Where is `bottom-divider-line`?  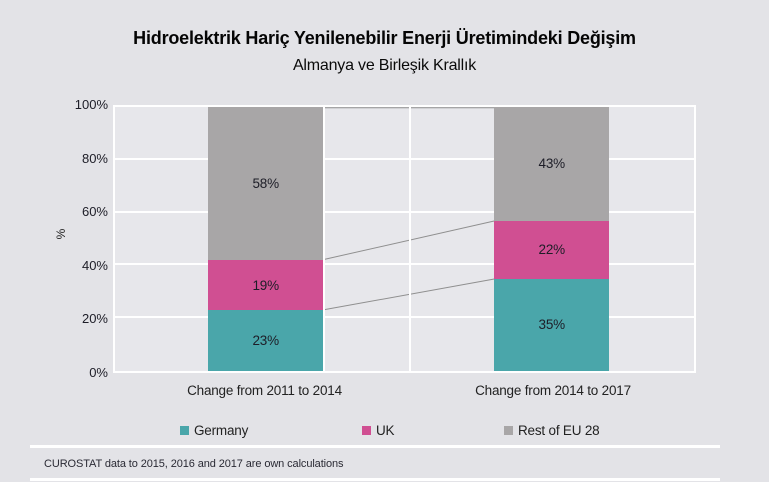
bottom-divider-line is located at coordinates (375, 479).